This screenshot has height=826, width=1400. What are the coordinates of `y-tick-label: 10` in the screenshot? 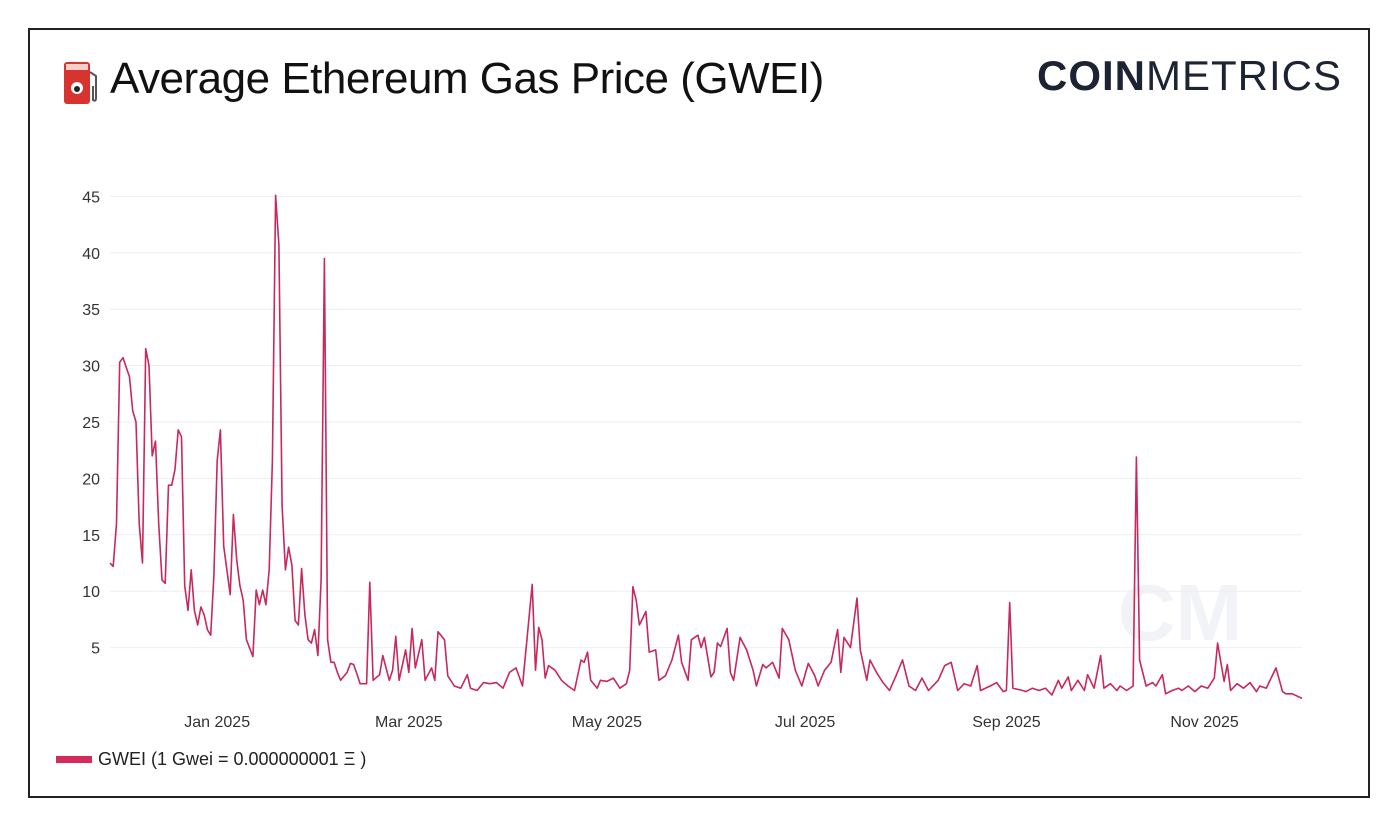 It's located at (91, 592).